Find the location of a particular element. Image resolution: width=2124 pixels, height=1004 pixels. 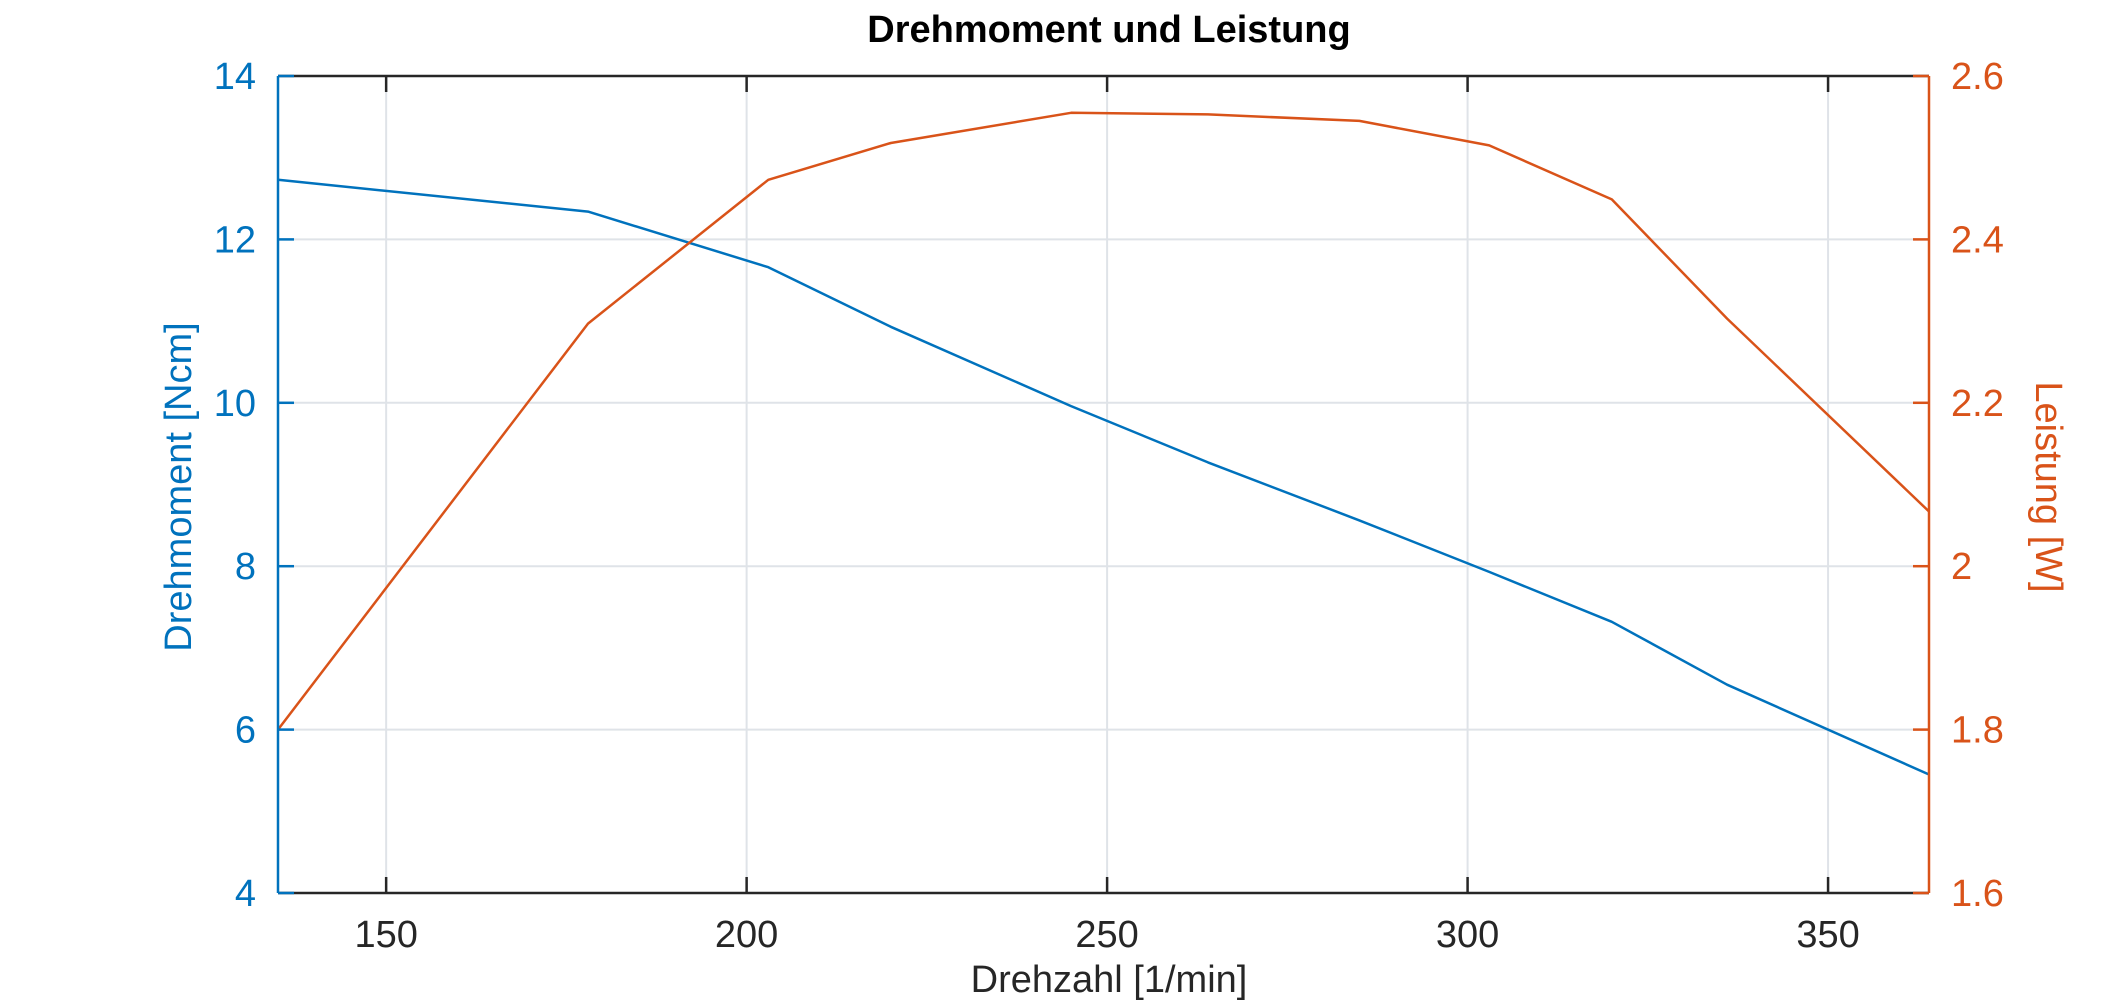

x-tick-label: 300 is located at coordinates (1467, 935).